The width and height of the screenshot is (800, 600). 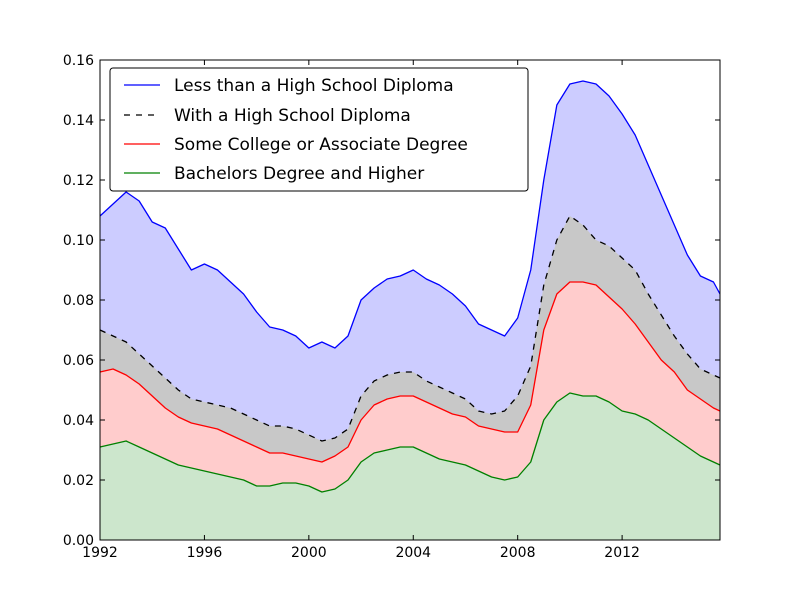 I want to click on legend-entry: Some College or Associate Degree, so click(x=296, y=145).